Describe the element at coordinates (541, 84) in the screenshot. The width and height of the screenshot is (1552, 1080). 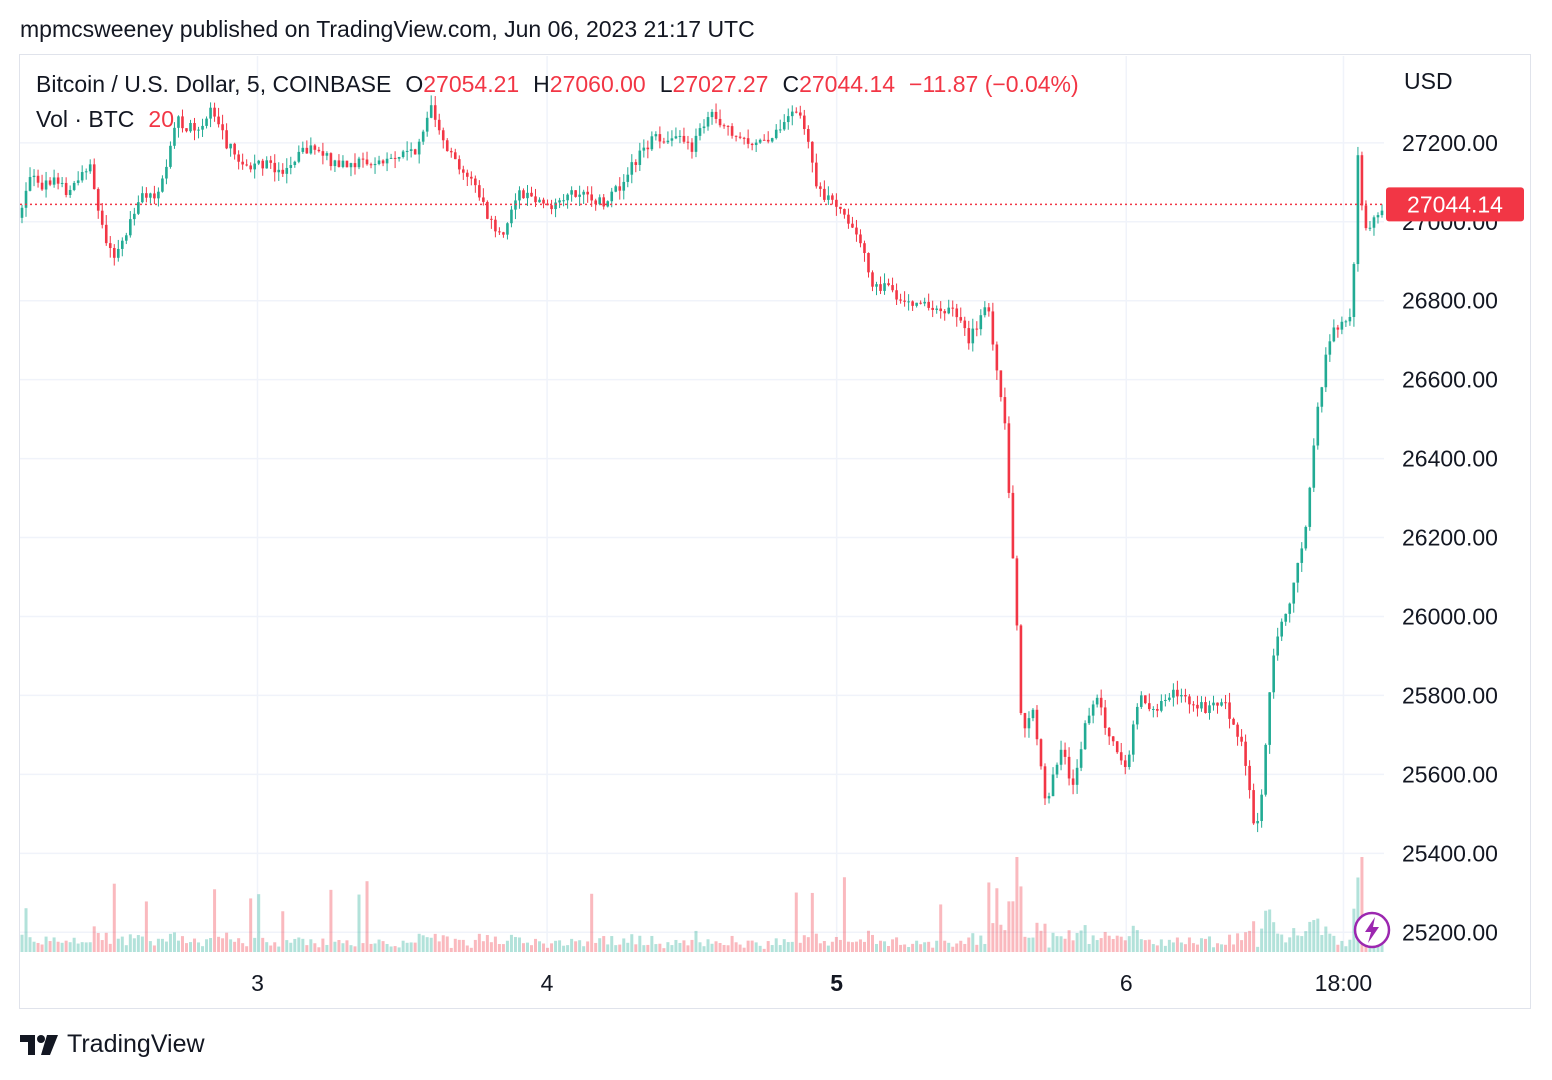
I see `high-label: H` at that location.